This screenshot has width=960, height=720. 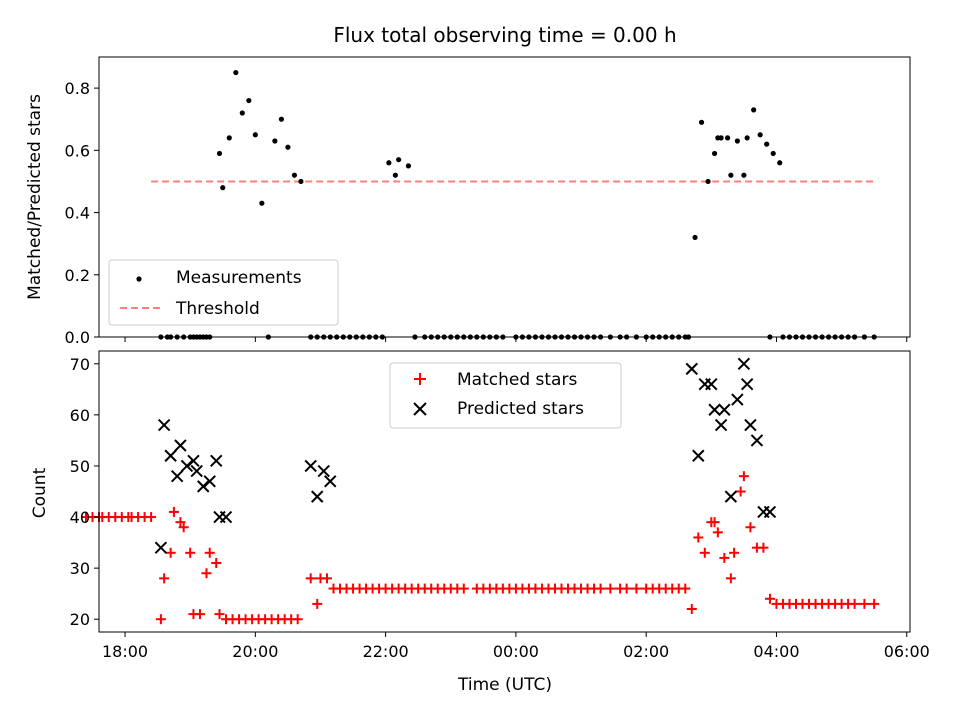 What do you see at coordinates (139, 279) in the screenshot?
I see `legend-measurements-marker` at bounding box center [139, 279].